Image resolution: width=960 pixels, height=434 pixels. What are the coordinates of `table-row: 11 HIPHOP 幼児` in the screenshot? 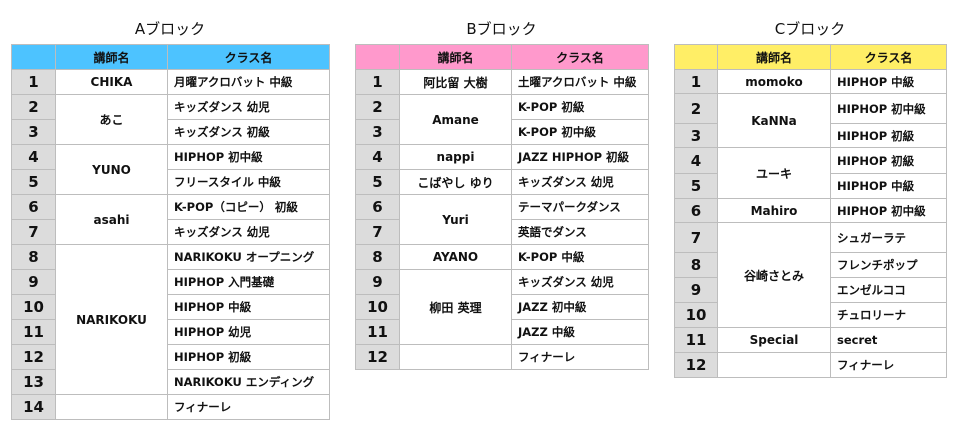 It's located at (170, 332).